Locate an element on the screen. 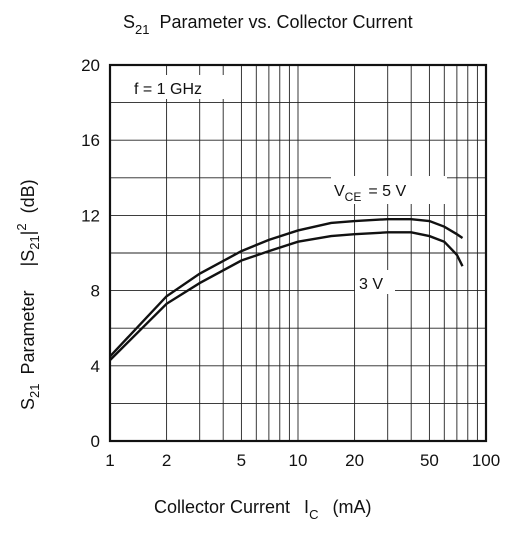  y-sup: 2 is located at coordinates (21, 226).